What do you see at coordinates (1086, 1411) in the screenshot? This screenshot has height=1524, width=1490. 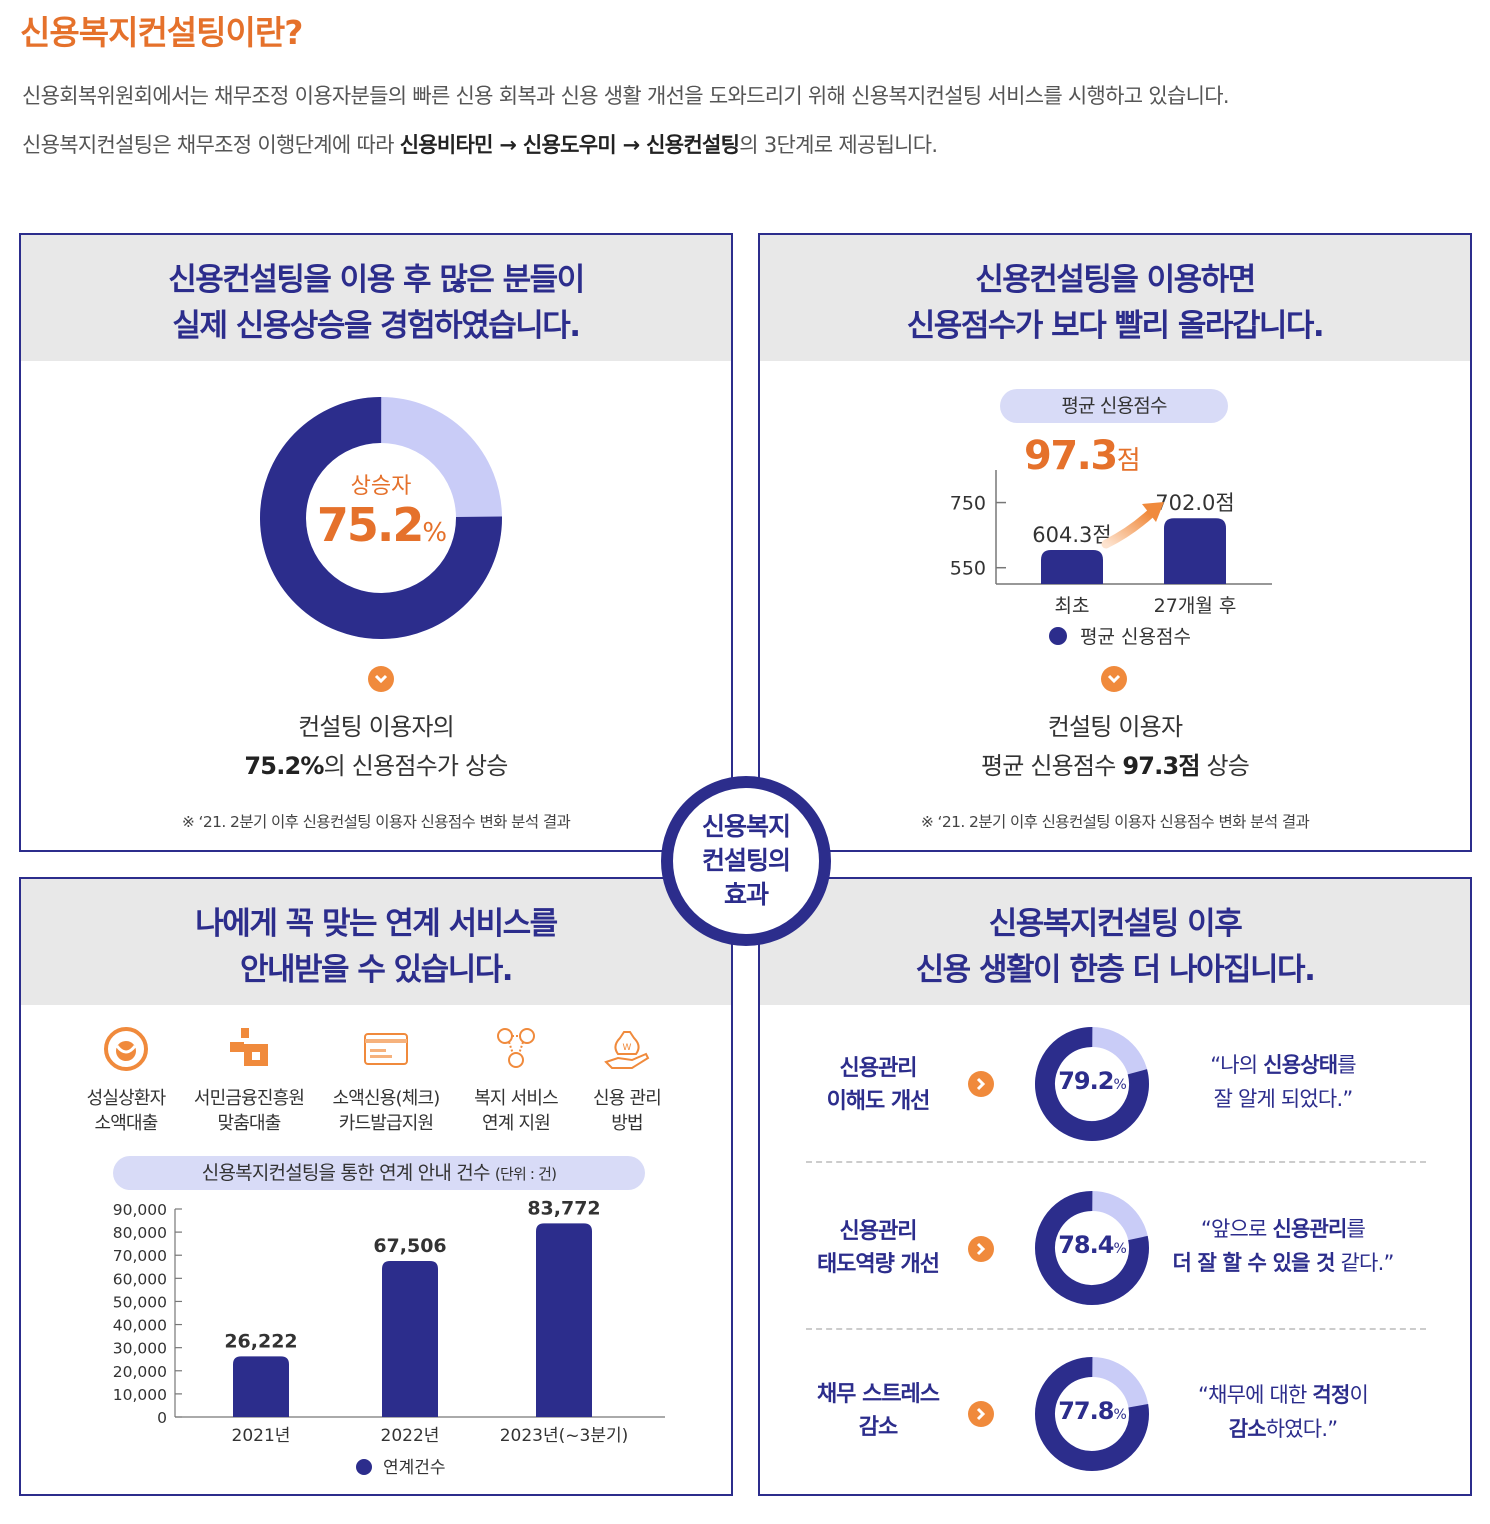 I see `row-value-number: 77.8` at bounding box center [1086, 1411].